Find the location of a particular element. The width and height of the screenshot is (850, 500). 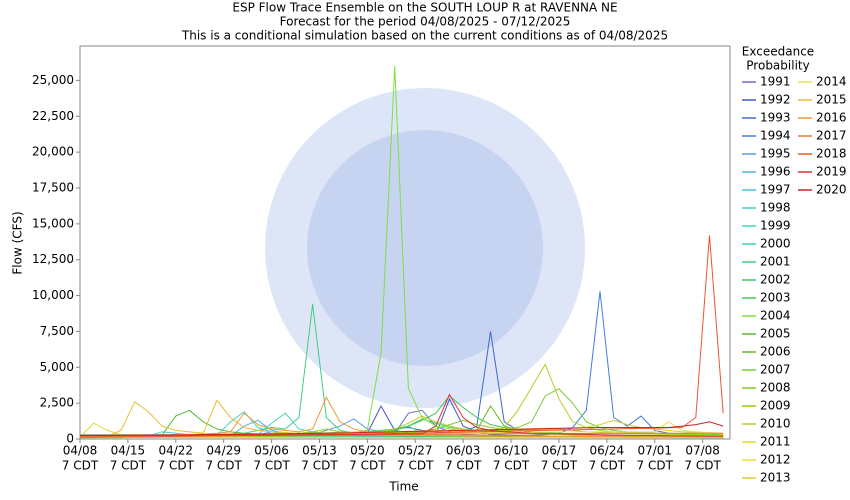

y-tick-label: 22,500 is located at coordinates (53, 116).